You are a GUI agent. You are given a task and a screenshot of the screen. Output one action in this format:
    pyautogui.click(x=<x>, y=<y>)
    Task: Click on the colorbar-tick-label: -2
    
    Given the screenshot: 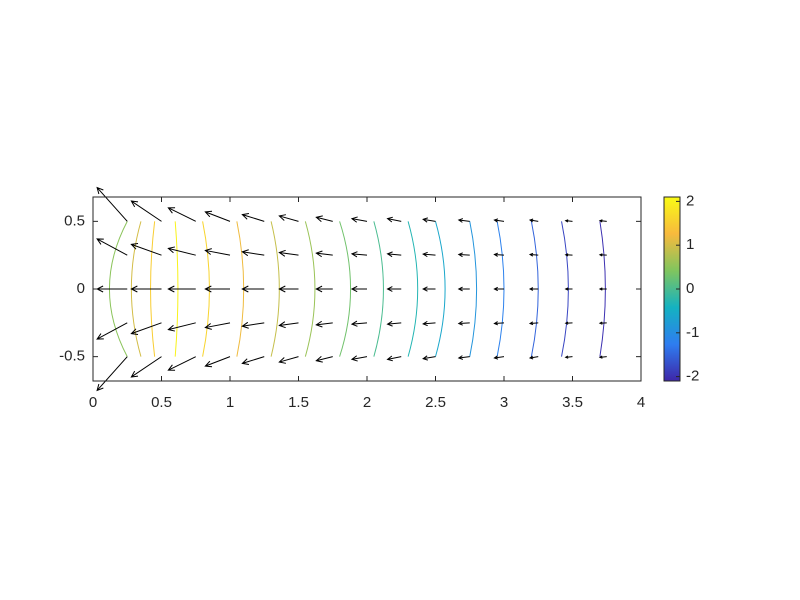 What is the action you would take?
    pyautogui.click(x=692, y=376)
    